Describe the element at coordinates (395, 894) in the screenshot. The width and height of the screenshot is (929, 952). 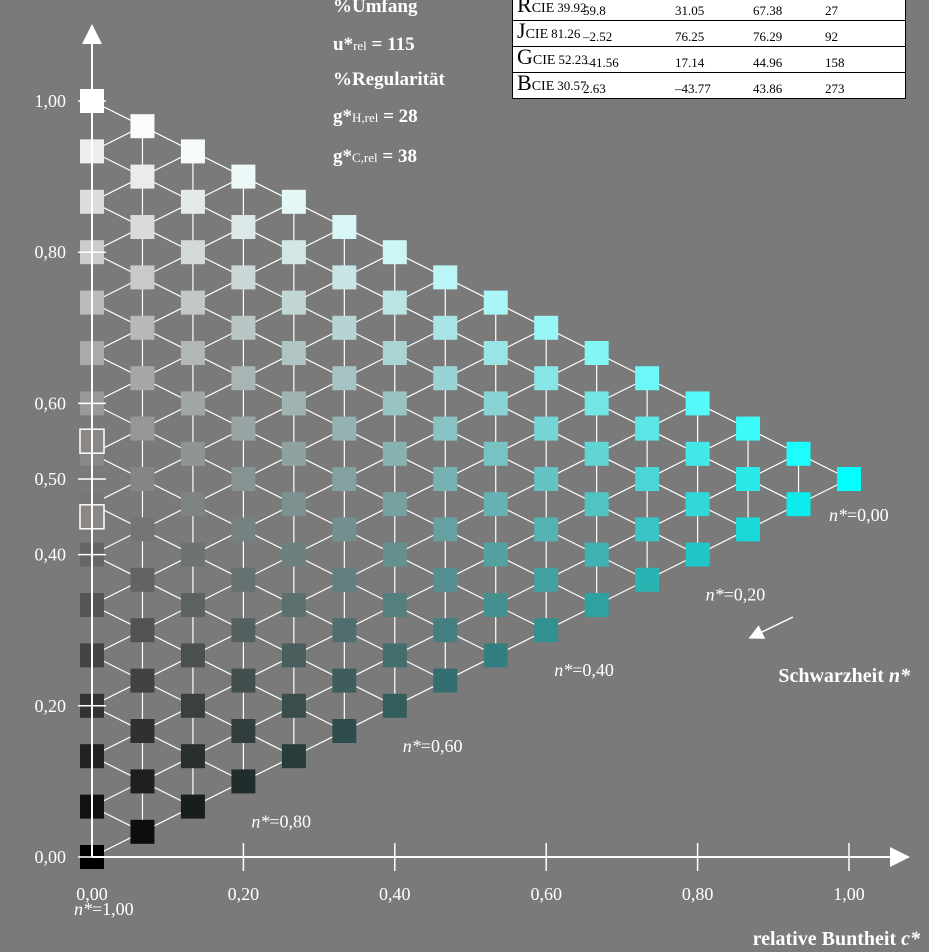
I see `x-tick-label: 0,40` at that location.